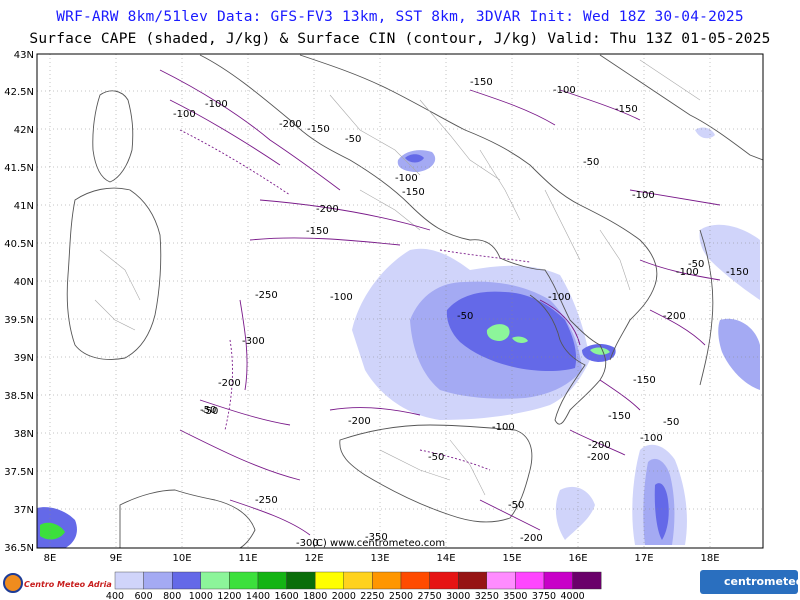 The width and height of the screenshot is (800, 600). What do you see at coordinates (378, 543) in the screenshot?
I see `credit-text: (C) www.centrometeo.com` at bounding box center [378, 543].